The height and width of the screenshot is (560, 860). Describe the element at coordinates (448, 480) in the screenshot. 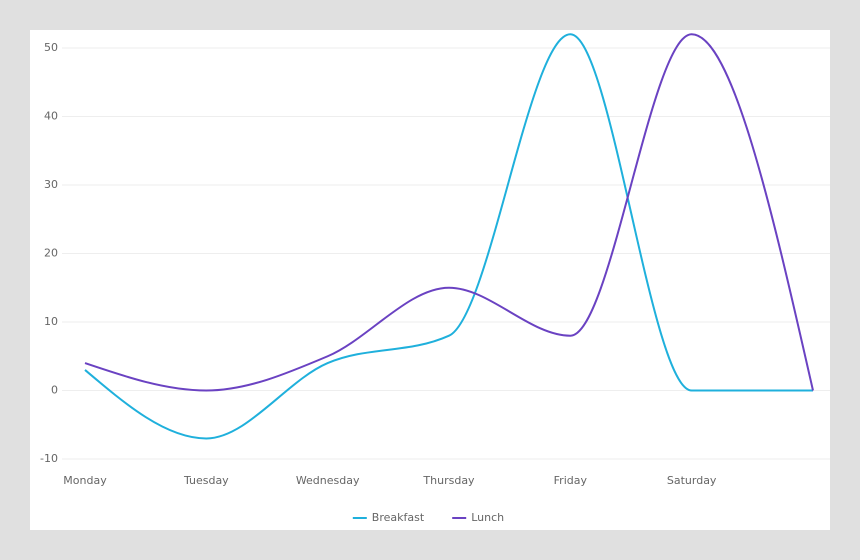

I see `x-tick-label: Thursday` at that location.